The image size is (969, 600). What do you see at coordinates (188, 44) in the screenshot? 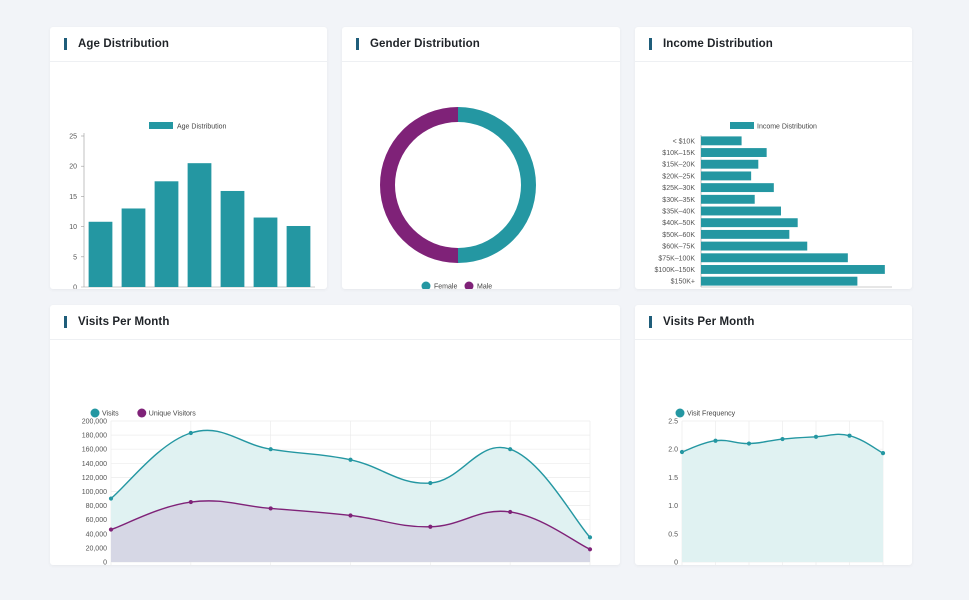
I see `card-header: Age Distribution` at bounding box center [188, 44].